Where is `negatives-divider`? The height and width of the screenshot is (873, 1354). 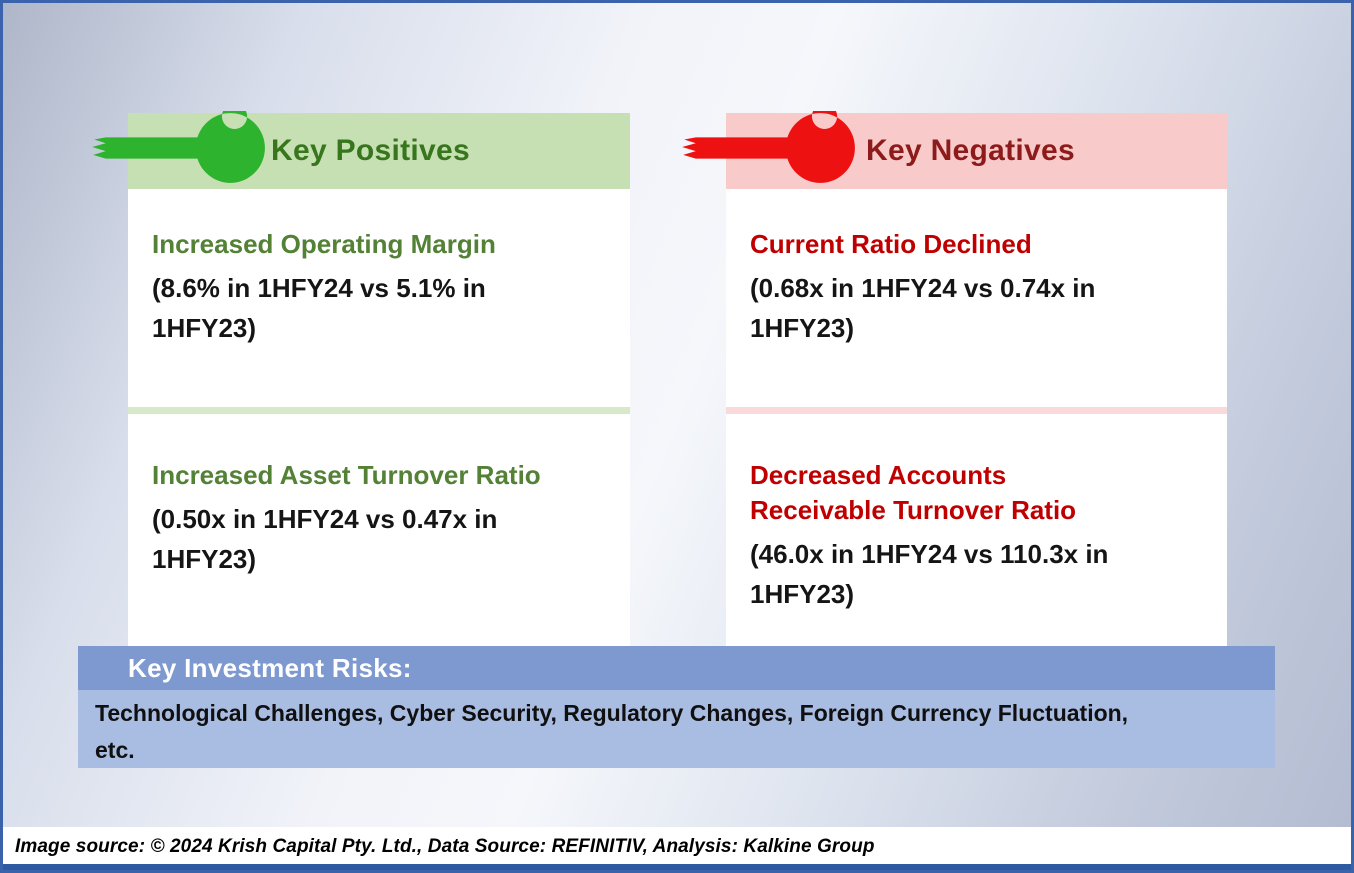 negatives-divider is located at coordinates (976, 410).